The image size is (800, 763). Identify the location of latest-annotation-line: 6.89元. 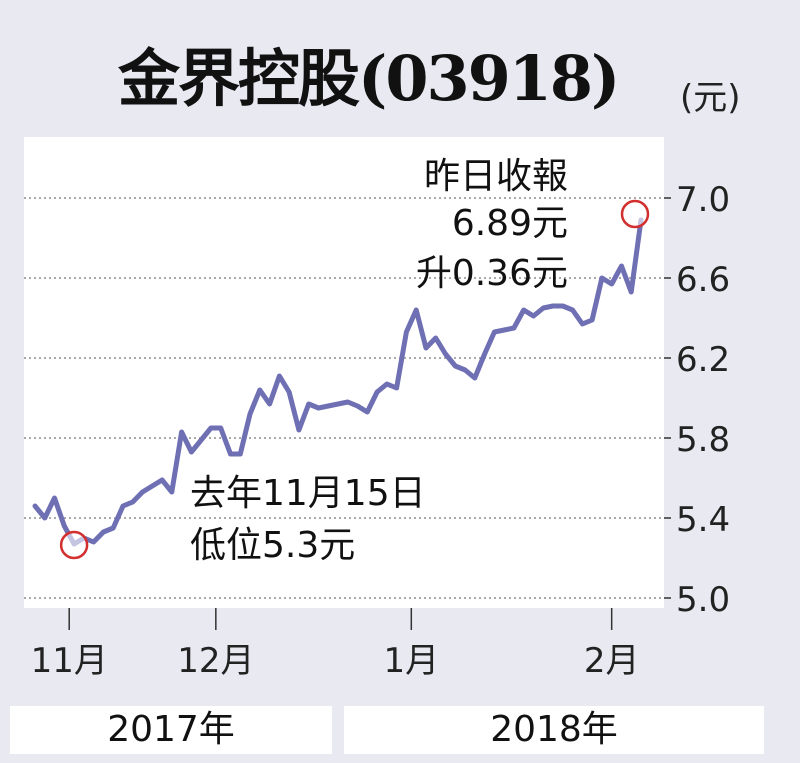
(510, 223).